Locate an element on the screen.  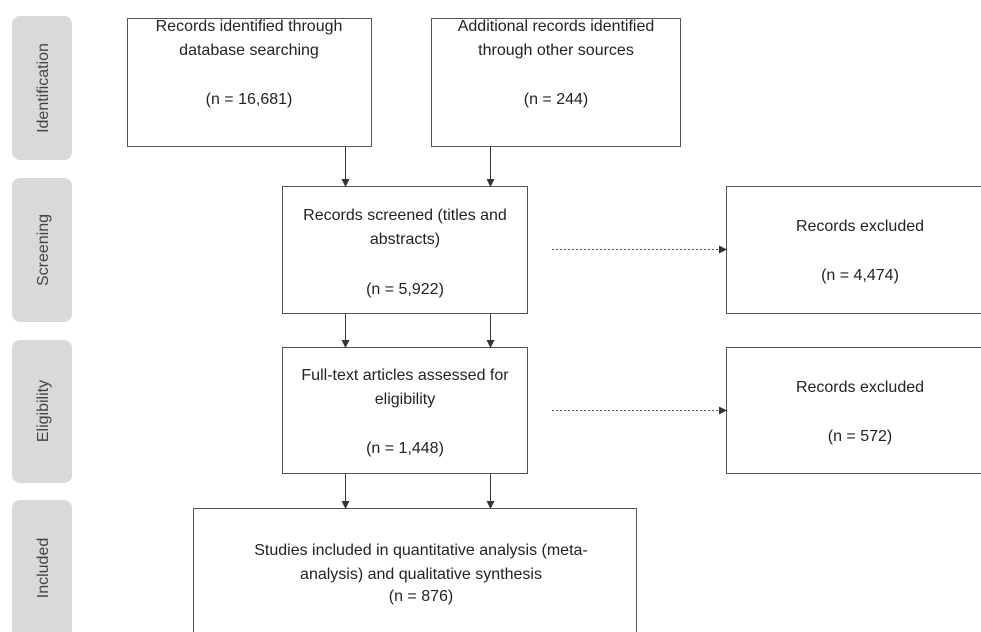
node-text: abstracts) is located at coordinates (405, 239).